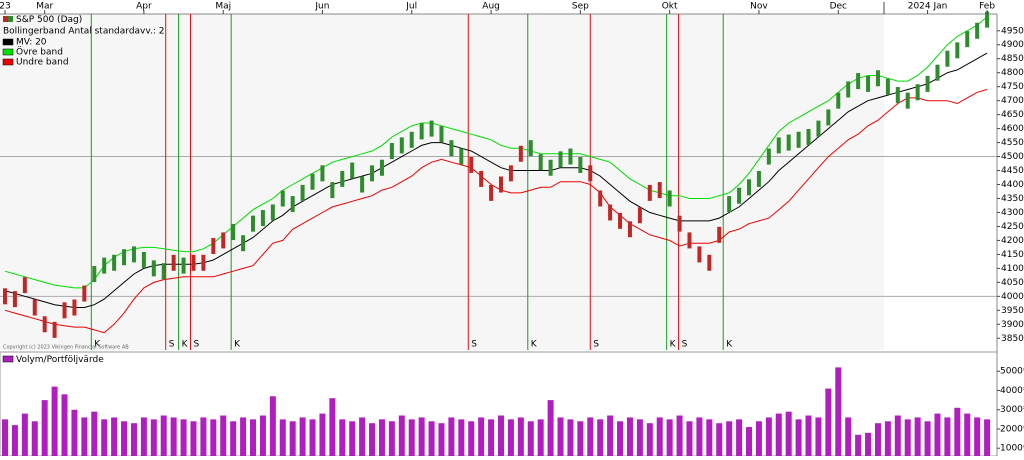  Describe the element at coordinates (987, 7) in the screenshot. I see `x-tick-label: Feb` at that location.